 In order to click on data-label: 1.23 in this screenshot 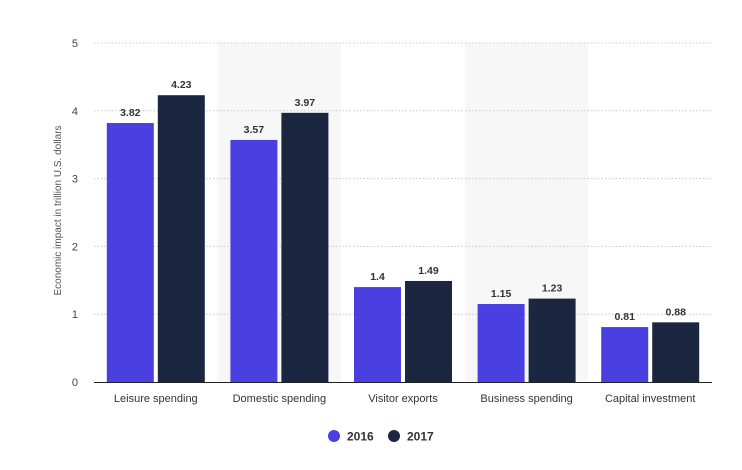, I will do `click(552, 289)`.